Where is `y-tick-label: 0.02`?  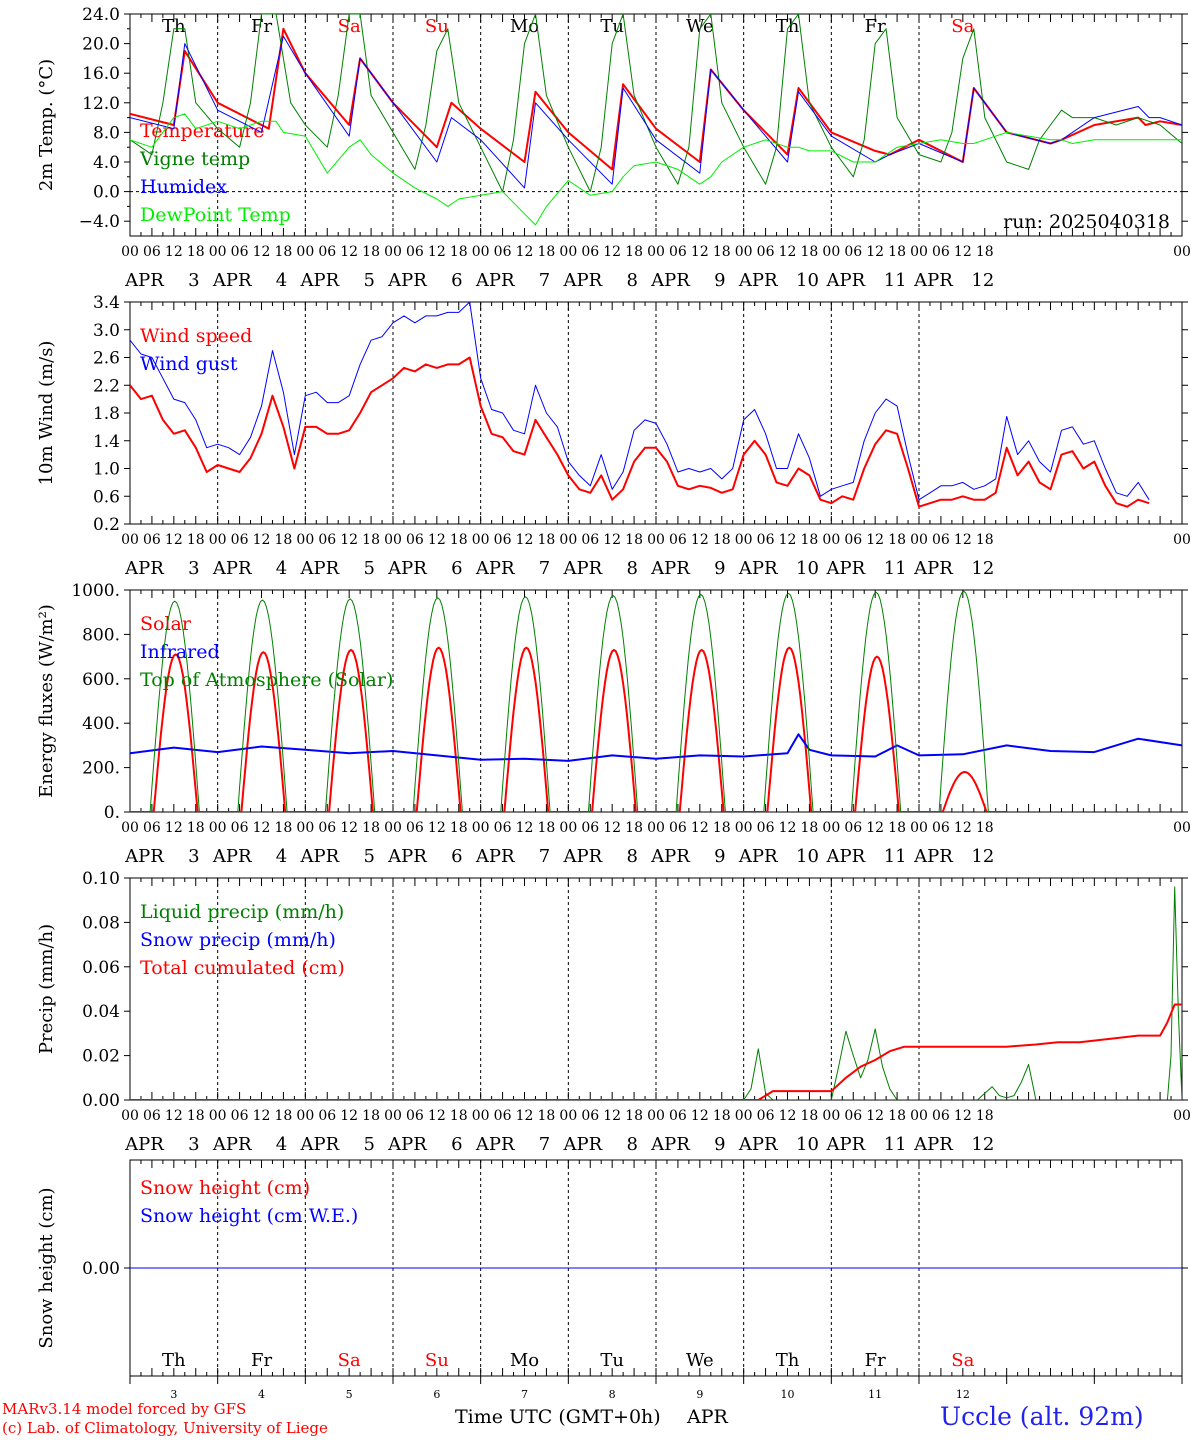
y-tick-label: 0.02 is located at coordinates (101, 1057).